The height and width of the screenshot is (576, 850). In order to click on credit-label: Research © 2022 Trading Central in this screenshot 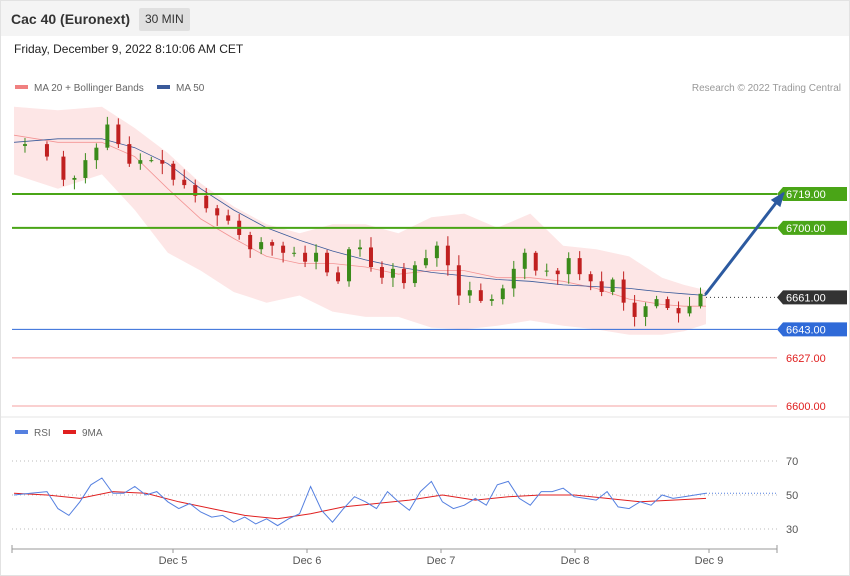, I will do `click(766, 88)`.